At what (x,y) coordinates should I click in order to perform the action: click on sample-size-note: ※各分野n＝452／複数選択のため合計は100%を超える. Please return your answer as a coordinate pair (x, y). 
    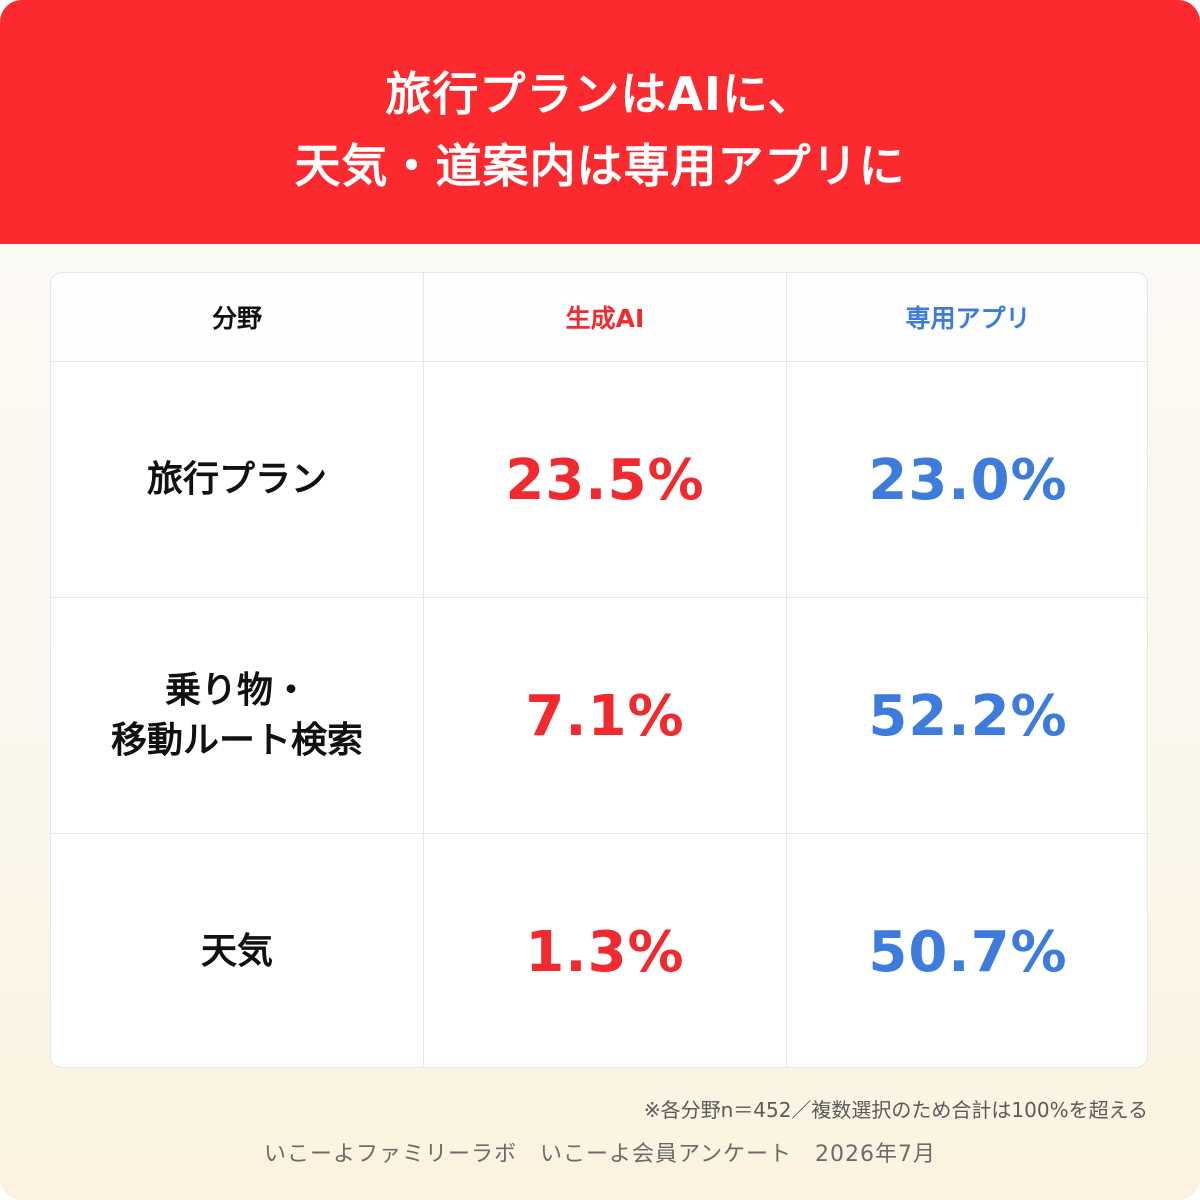
    Looking at the image, I should click on (895, 1110).